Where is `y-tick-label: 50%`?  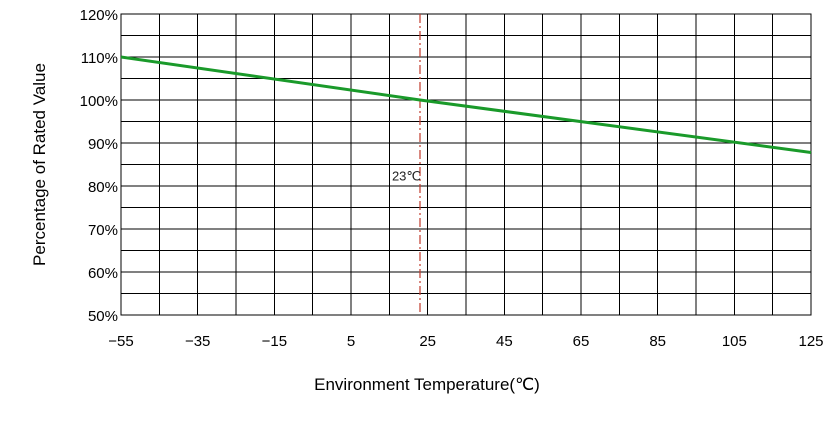
y-tick-label: 50% is located at coordinates (103, 316).